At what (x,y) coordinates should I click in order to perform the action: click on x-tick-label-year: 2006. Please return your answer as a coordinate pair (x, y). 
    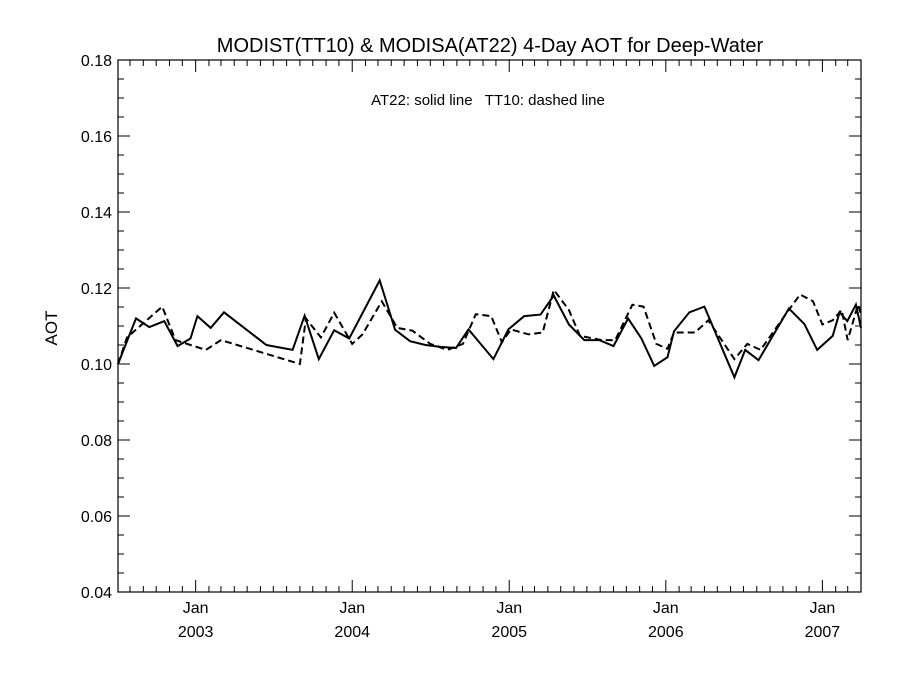
    Looking at the image, I should click on (666, 632).